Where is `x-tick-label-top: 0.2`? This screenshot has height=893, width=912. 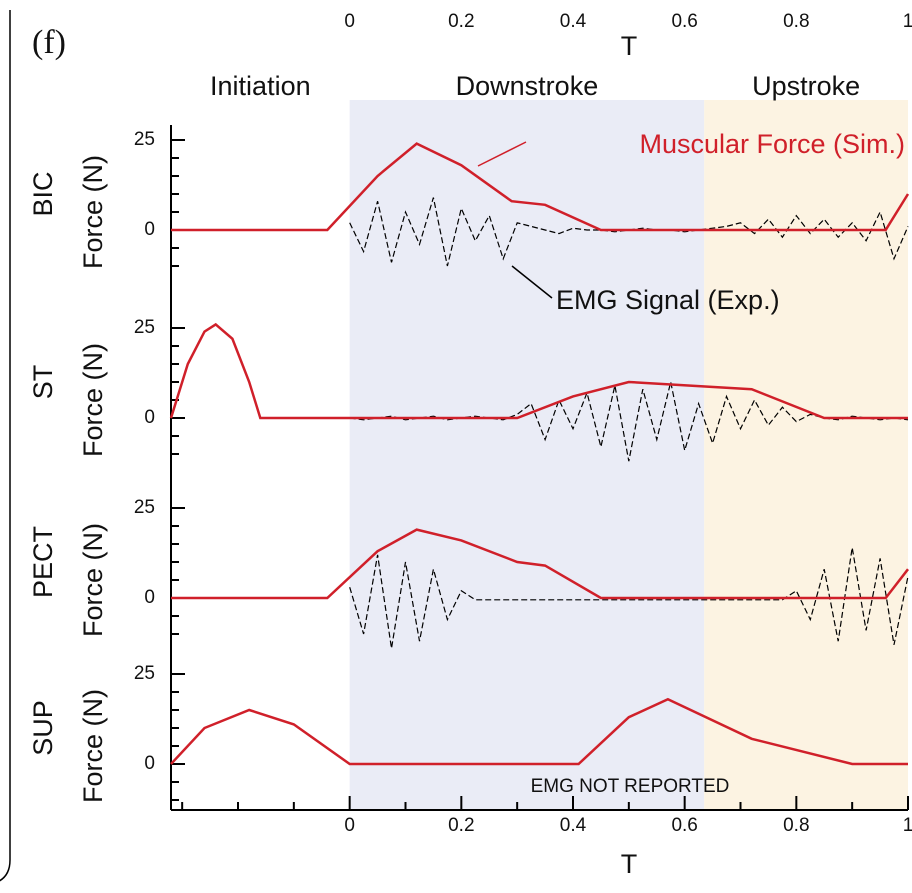
x-tick-label-top: 0.2 is located at coordinates (461, 21).